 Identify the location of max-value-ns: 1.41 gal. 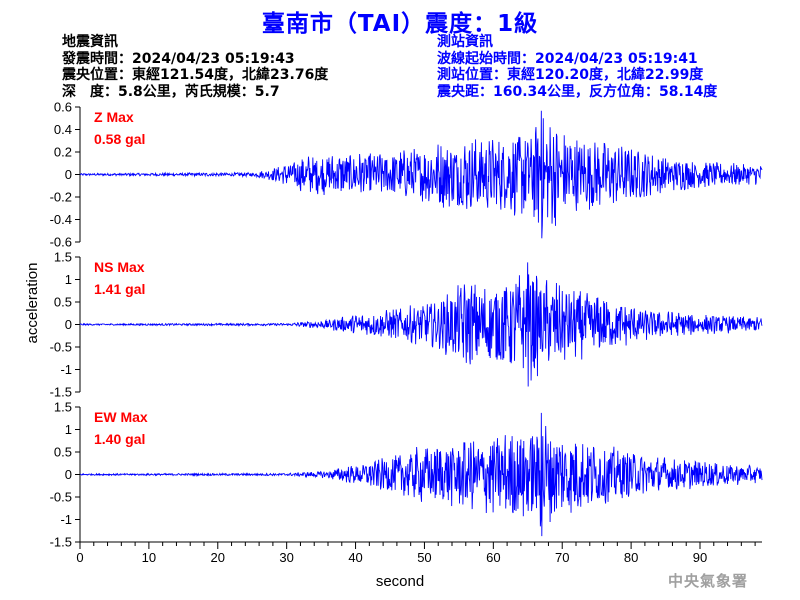
(119, 289).